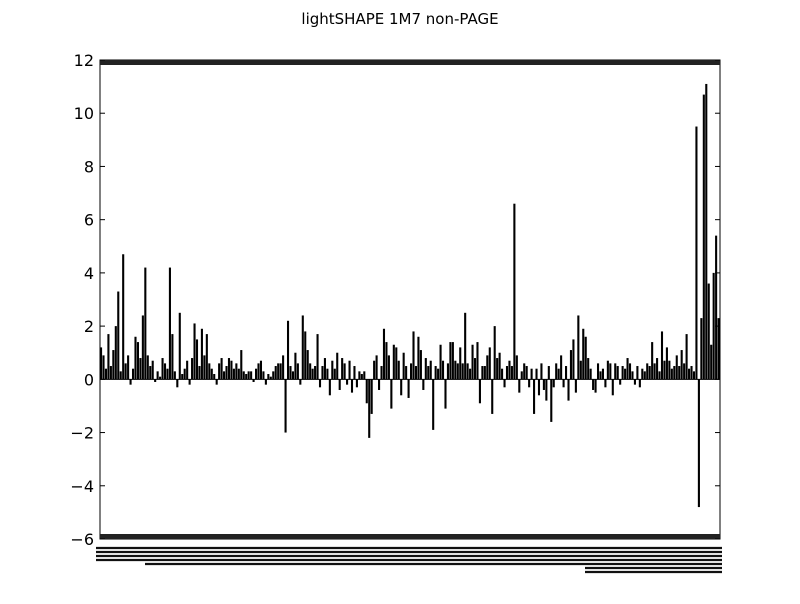  Describe the element at coordinates (410, 62) in the screenshot. I see `x-tick-band-top` at that location.